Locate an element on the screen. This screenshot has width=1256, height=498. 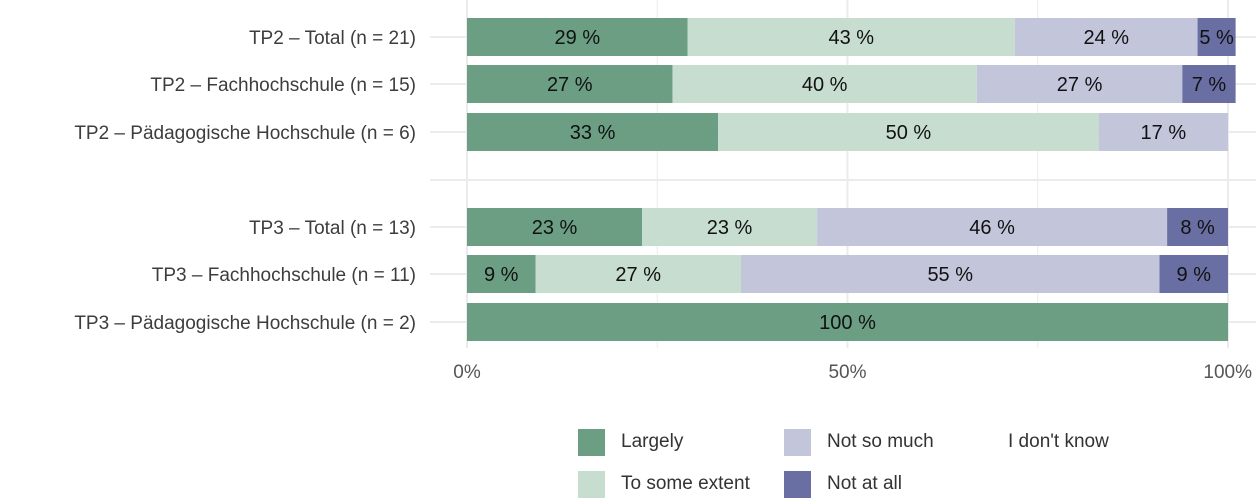
data-label-5-3: 9 % is located at coordinates (1194, 275).